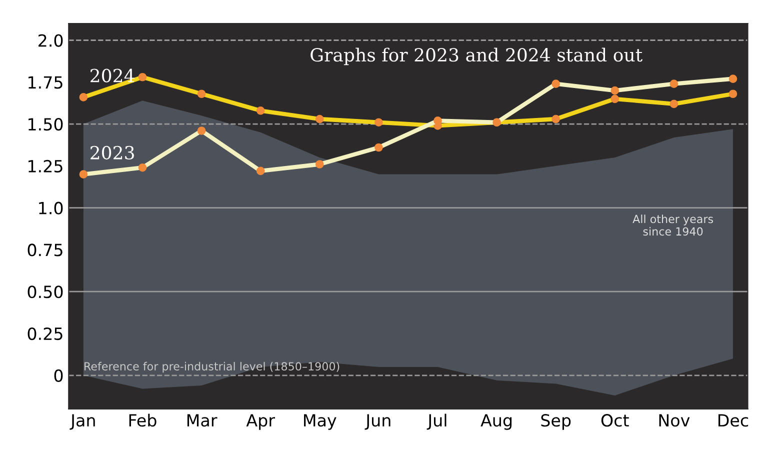 This screenshot has width=763, height=470. What do you see at coordinates (45, 292) in the screenshot?
I see `y-tick-label: 0.50` at bounding box center [45, 292].